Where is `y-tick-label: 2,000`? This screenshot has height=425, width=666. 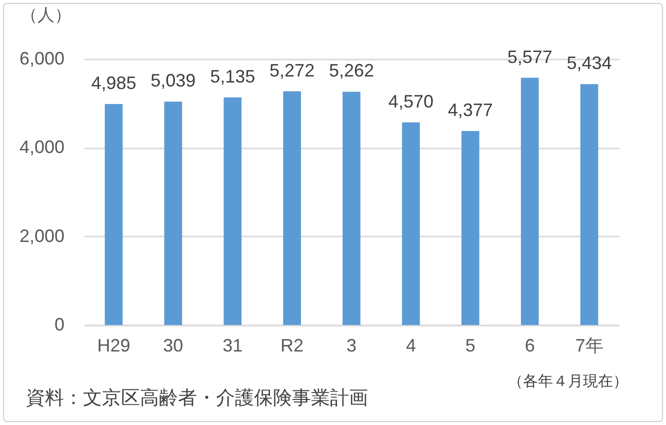 y-tick-label: 2,000 is located at coordinates (41, 236).